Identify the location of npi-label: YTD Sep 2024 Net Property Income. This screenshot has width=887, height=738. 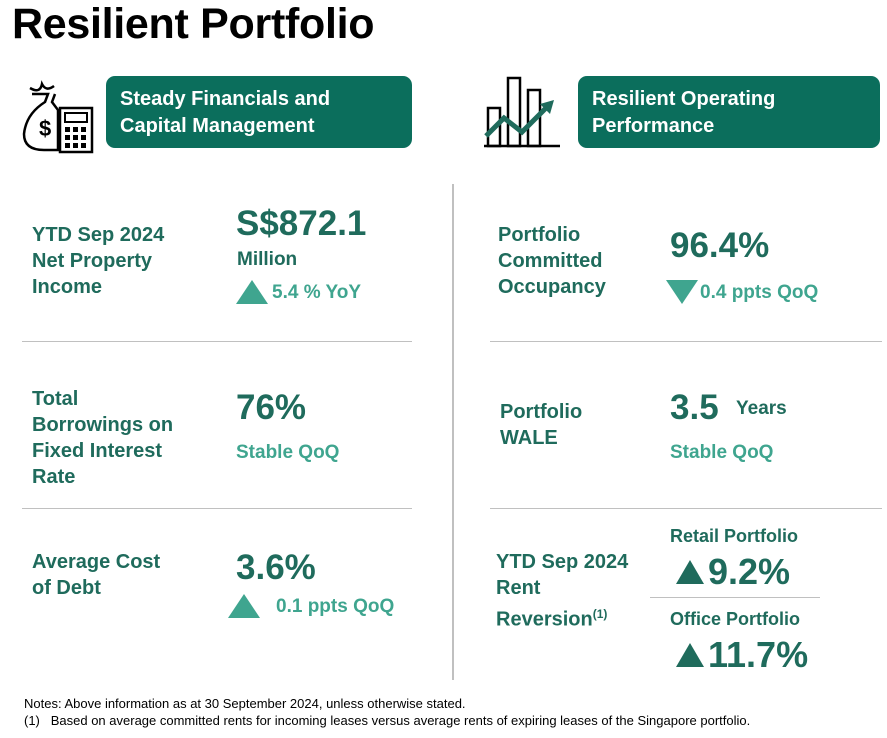
(98, 261).